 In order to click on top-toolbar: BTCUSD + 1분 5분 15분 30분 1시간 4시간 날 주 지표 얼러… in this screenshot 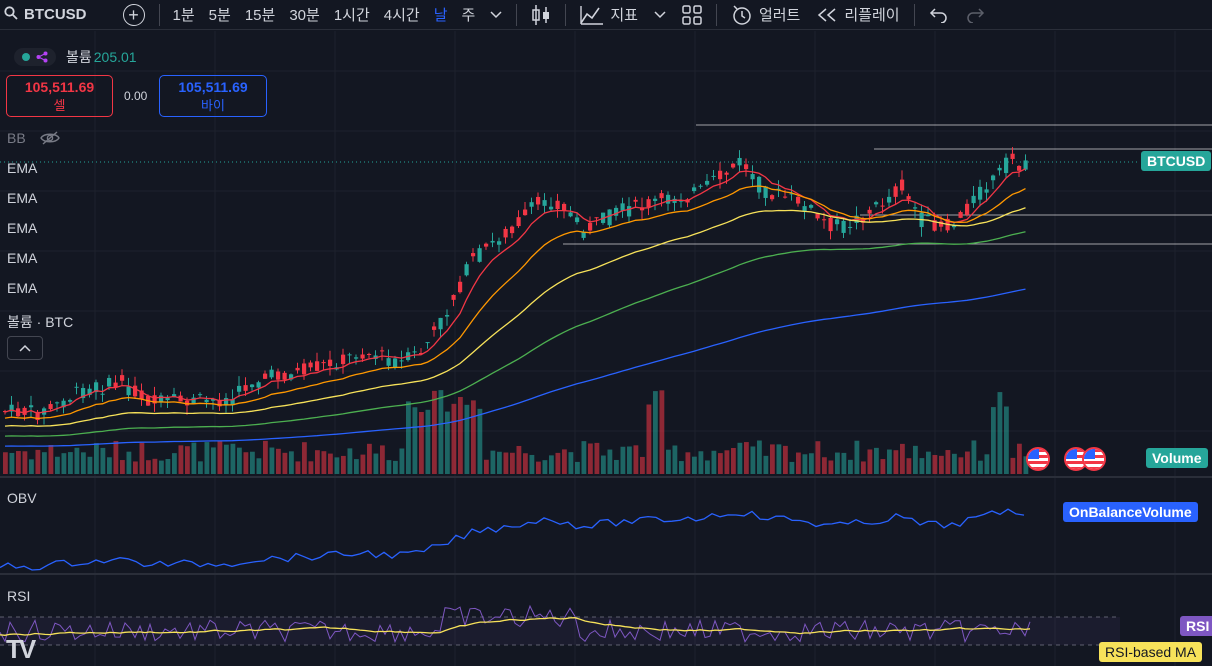, I will do `click(606, 15)`.